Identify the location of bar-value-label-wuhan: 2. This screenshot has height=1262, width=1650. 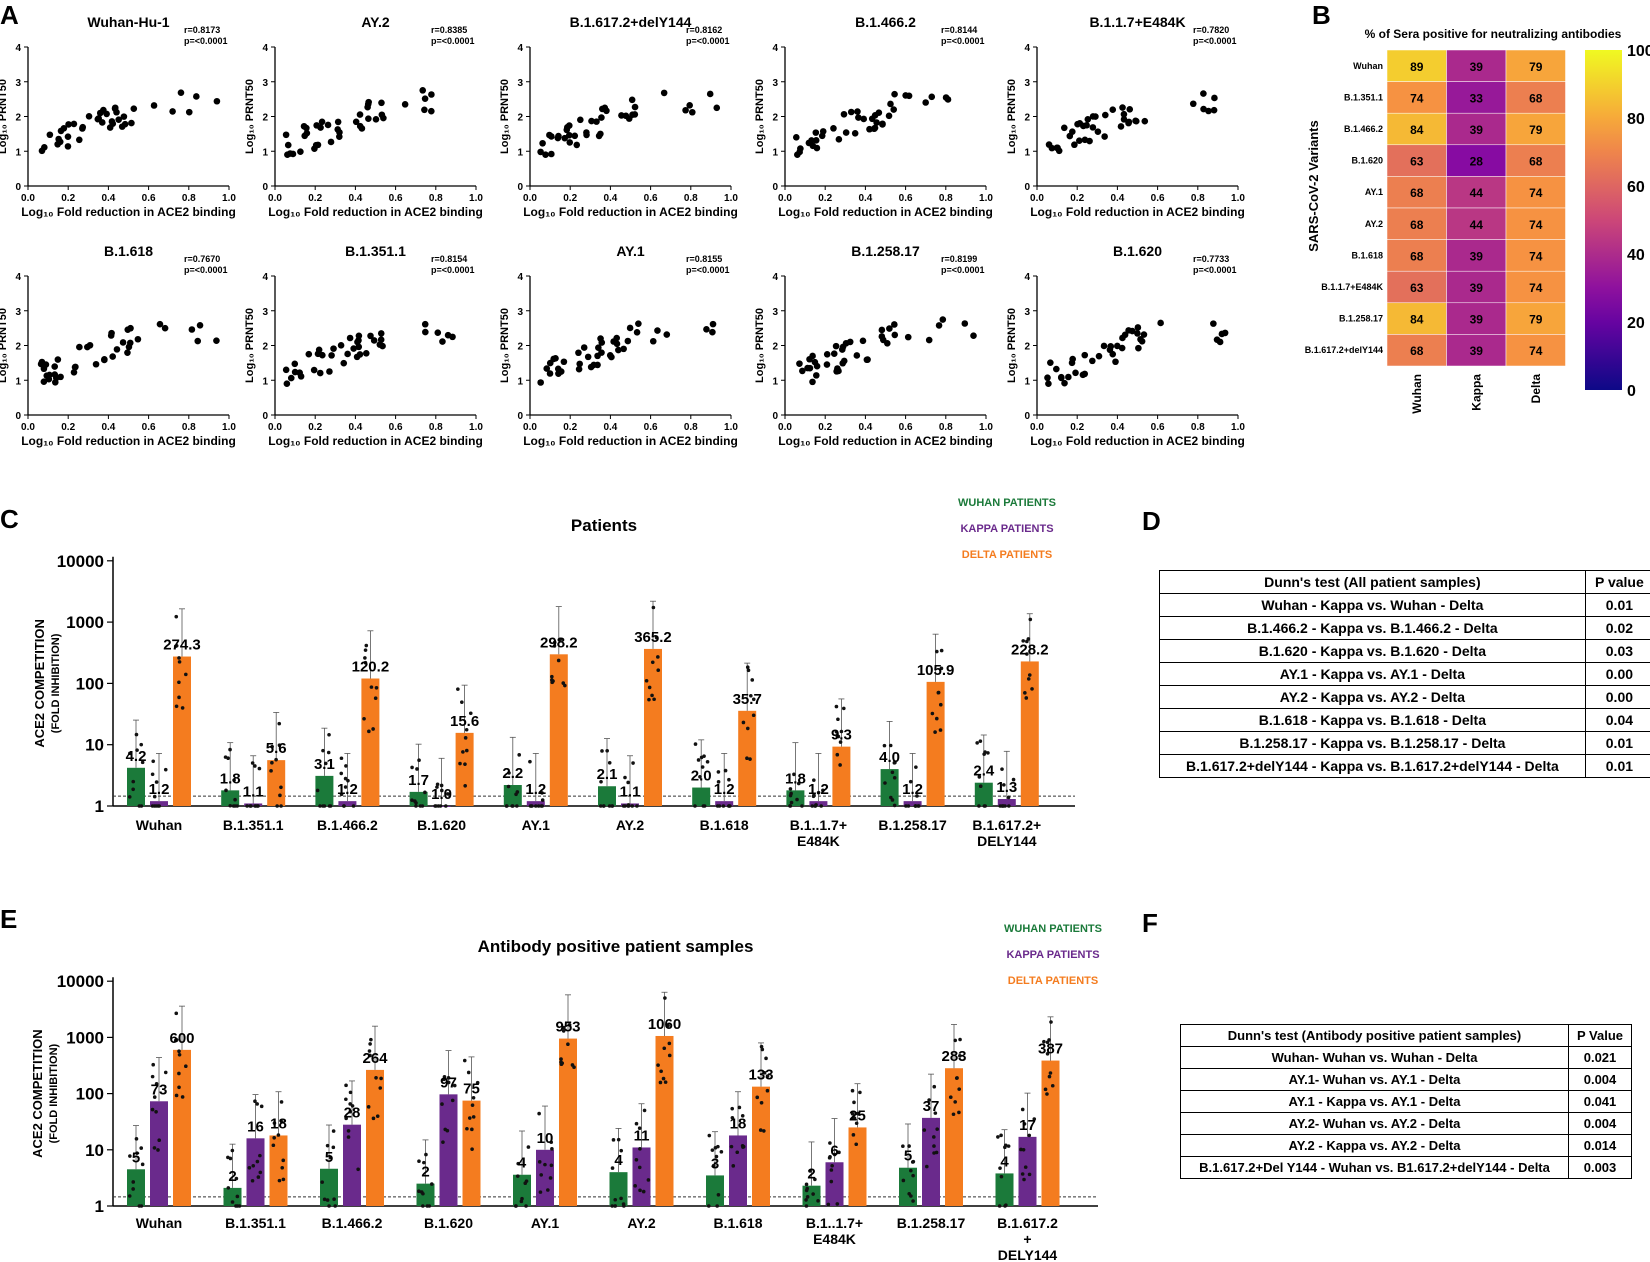
(232, 1176).